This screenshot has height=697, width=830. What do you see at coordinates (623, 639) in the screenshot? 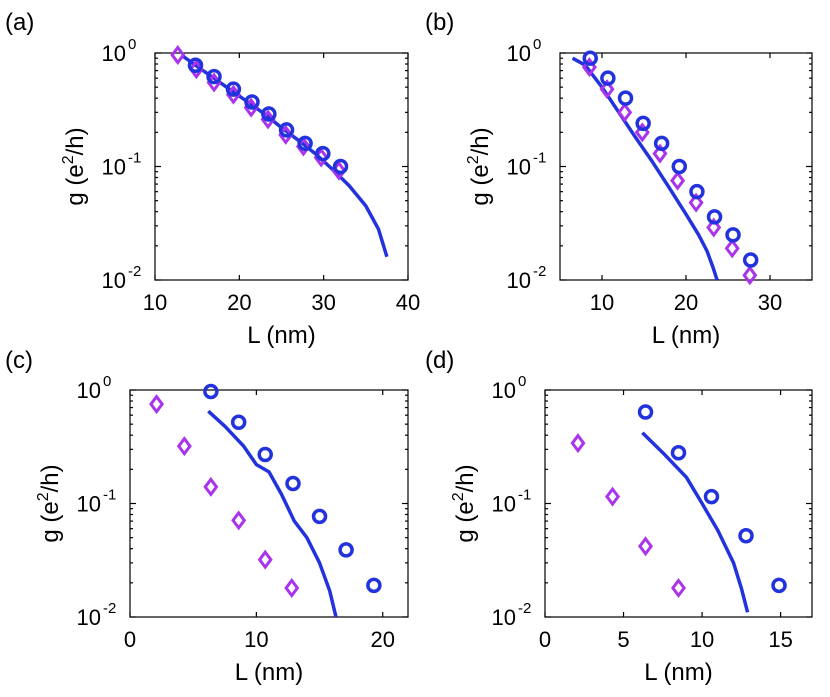
I see `x-tick-label: 5` at bounding box center [623, 639].